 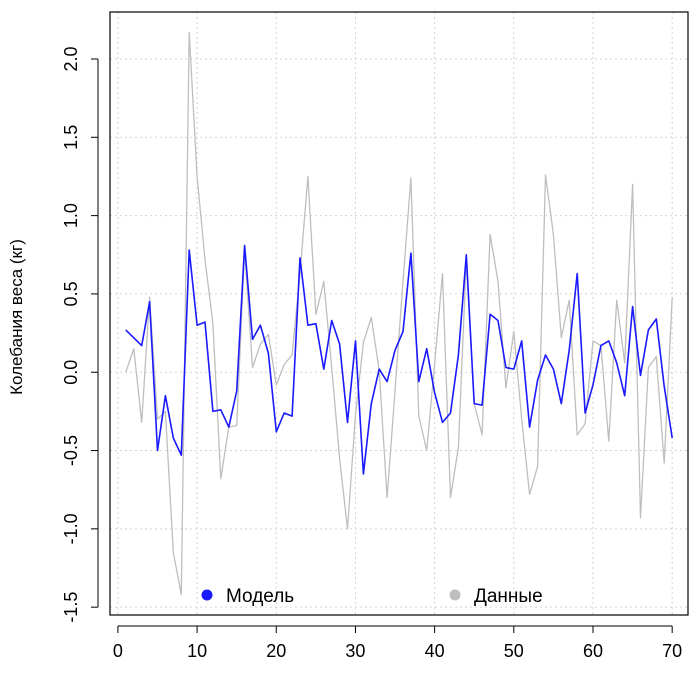 What do you see at coordinates (372, 596) in the screenshot?
I see `legend: Модель Данные` at bounding box center [372, 596].